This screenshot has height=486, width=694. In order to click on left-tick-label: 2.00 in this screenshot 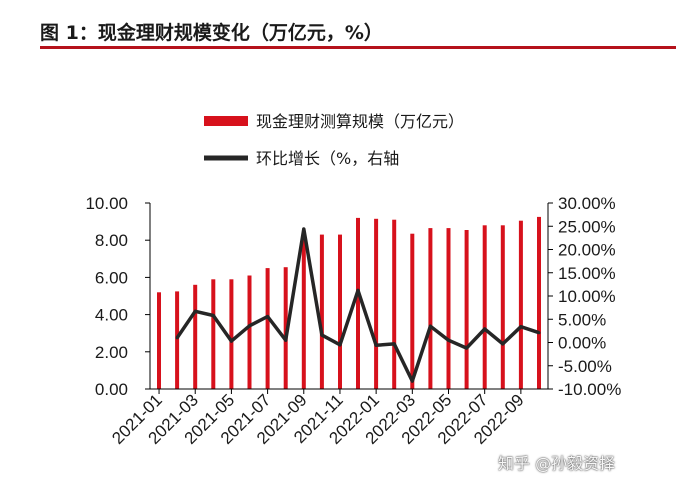, I will do `click(111, 352)`.